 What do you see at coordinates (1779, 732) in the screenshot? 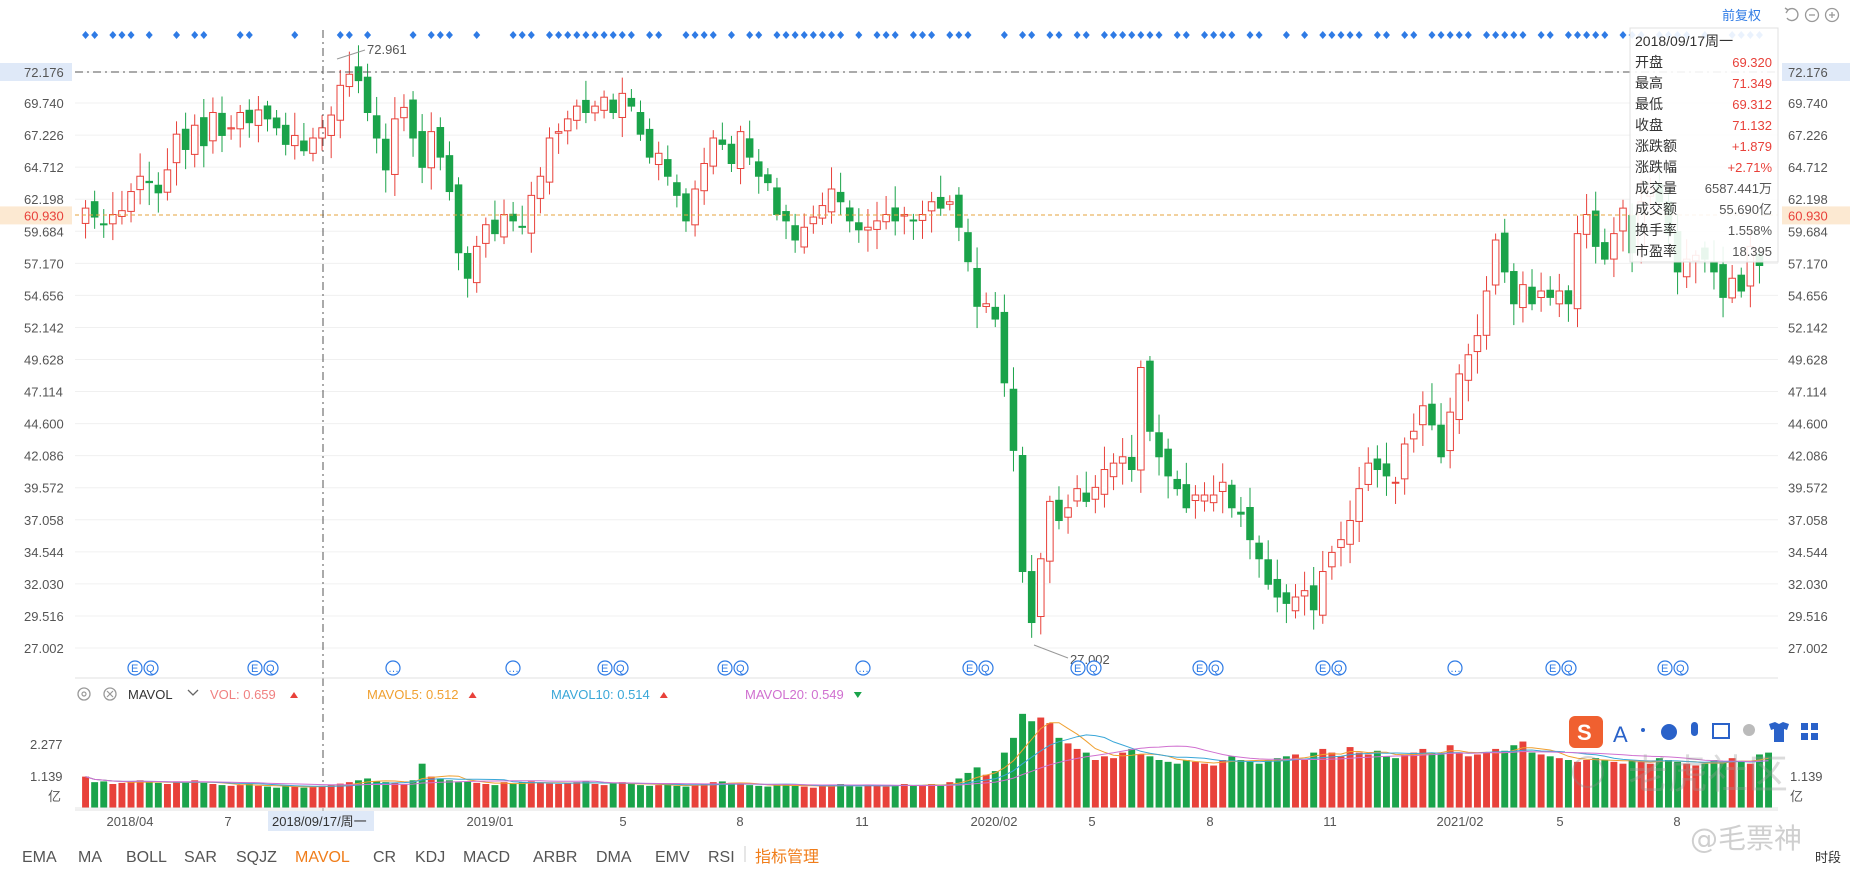
I see `skin-icon` at bounding box center [1779, 732].